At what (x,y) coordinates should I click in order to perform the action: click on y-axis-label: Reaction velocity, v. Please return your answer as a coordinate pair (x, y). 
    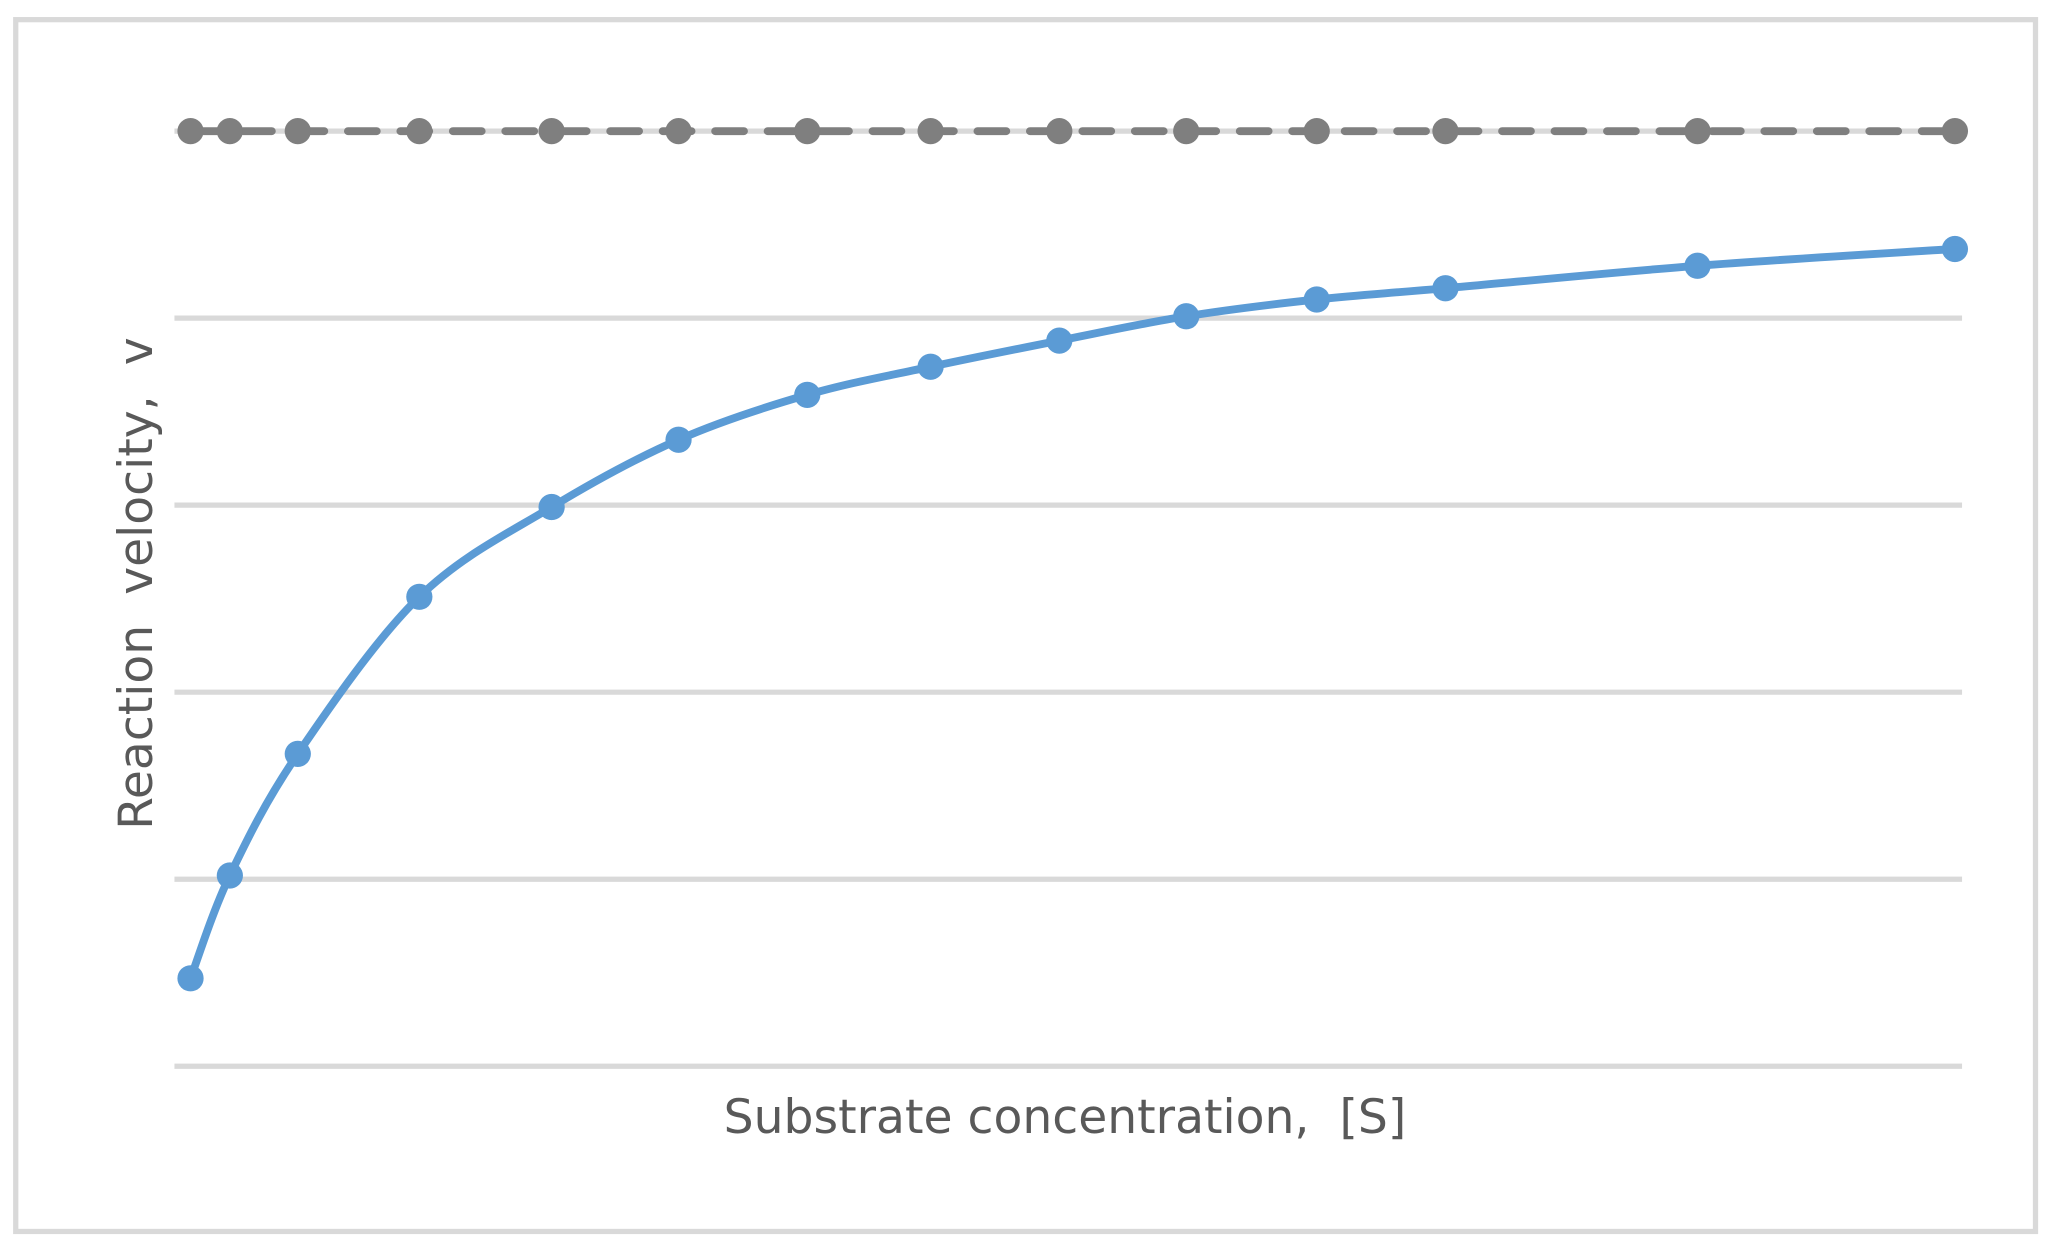
    Looking at the image, I should click on (136, 583).